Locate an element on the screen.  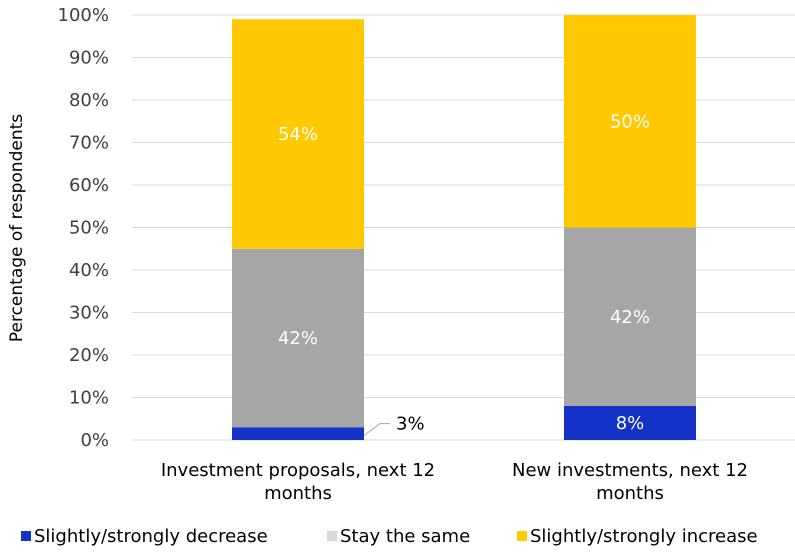
data-label: 8% is located at coordinates (630, 423).